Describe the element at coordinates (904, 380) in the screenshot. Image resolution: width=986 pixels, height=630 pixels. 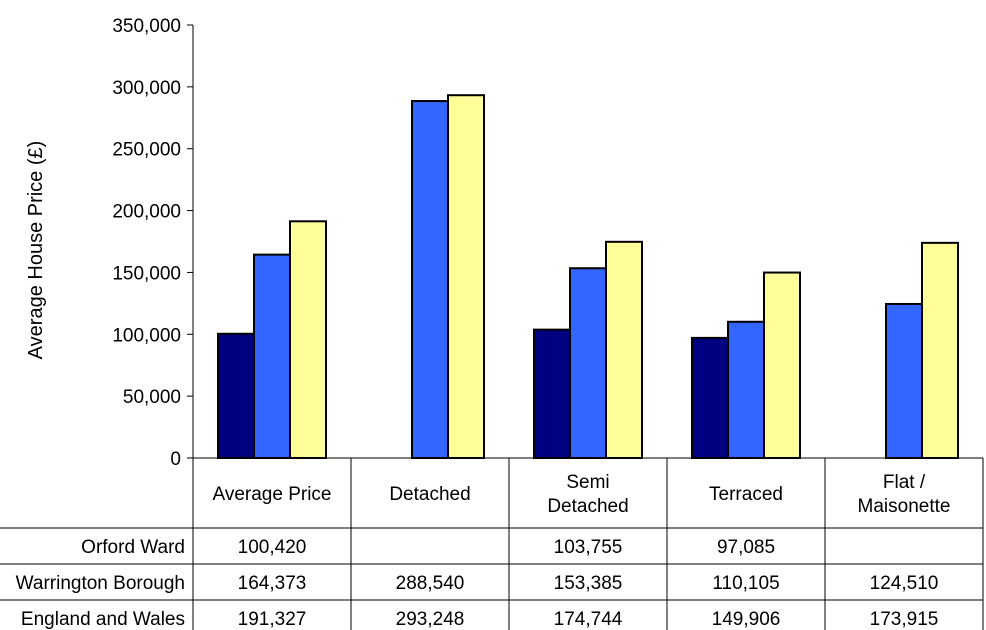
I see `bar-warrington-borough-flat-maisonette` at that location.